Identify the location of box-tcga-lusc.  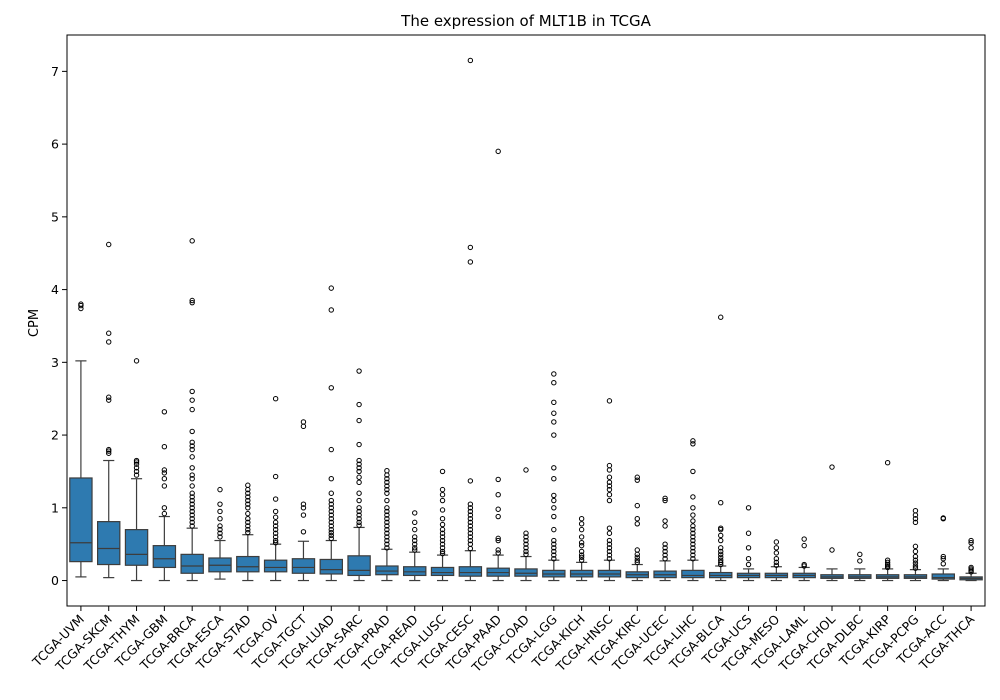
(442, 525).